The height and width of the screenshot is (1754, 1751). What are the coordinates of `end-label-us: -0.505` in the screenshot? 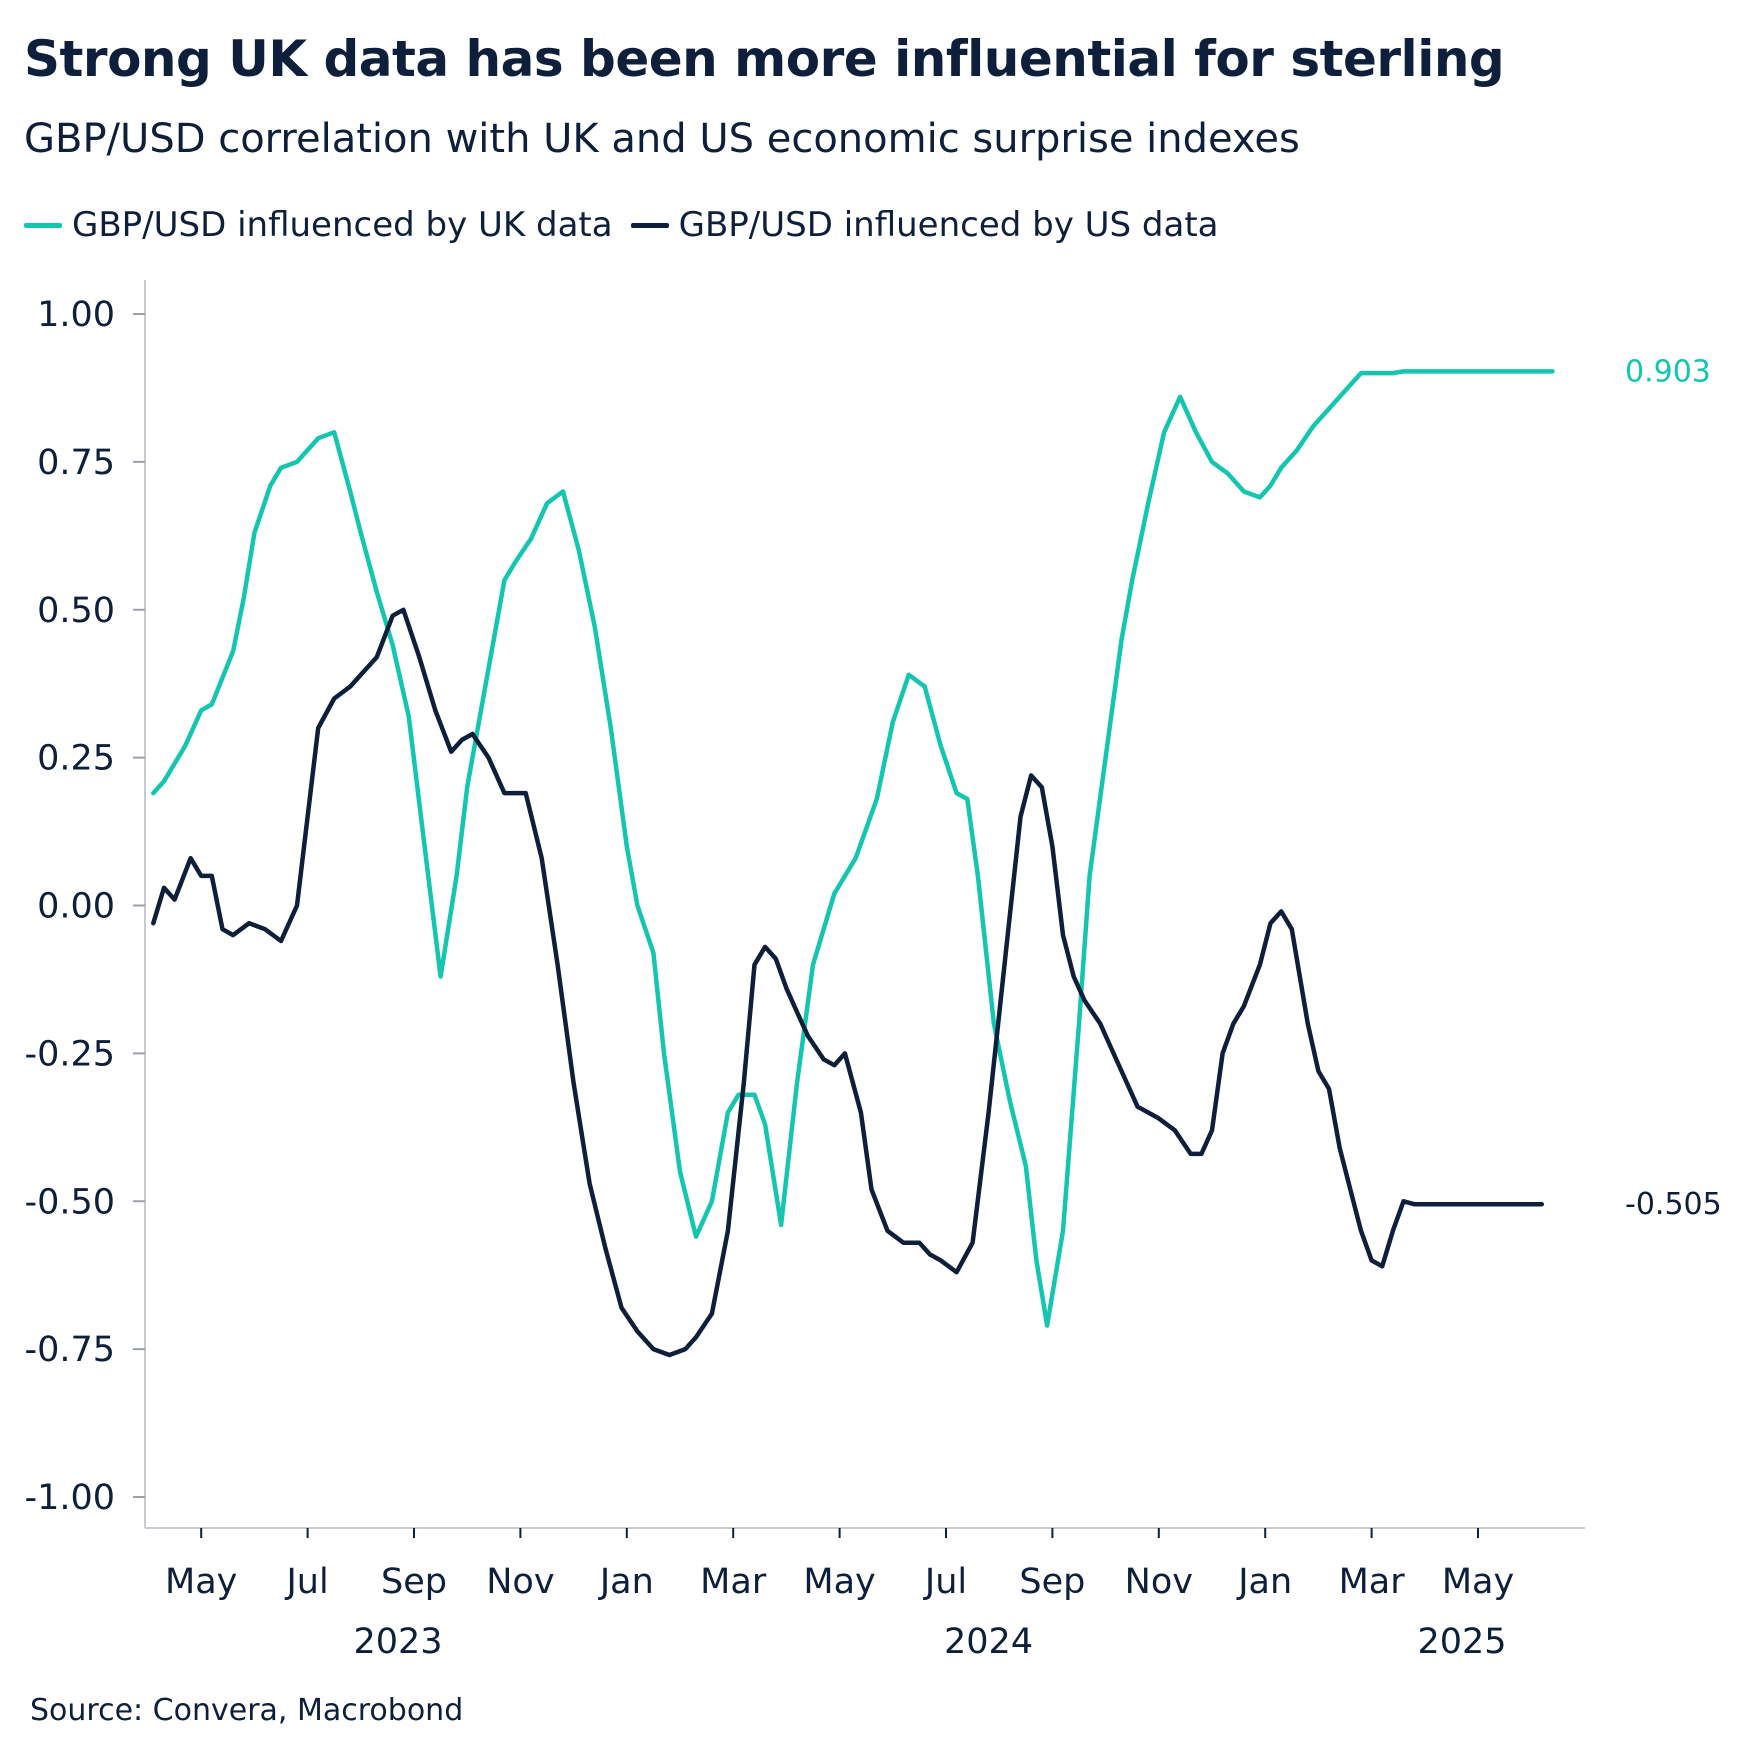 It's located at (1673, 1204).